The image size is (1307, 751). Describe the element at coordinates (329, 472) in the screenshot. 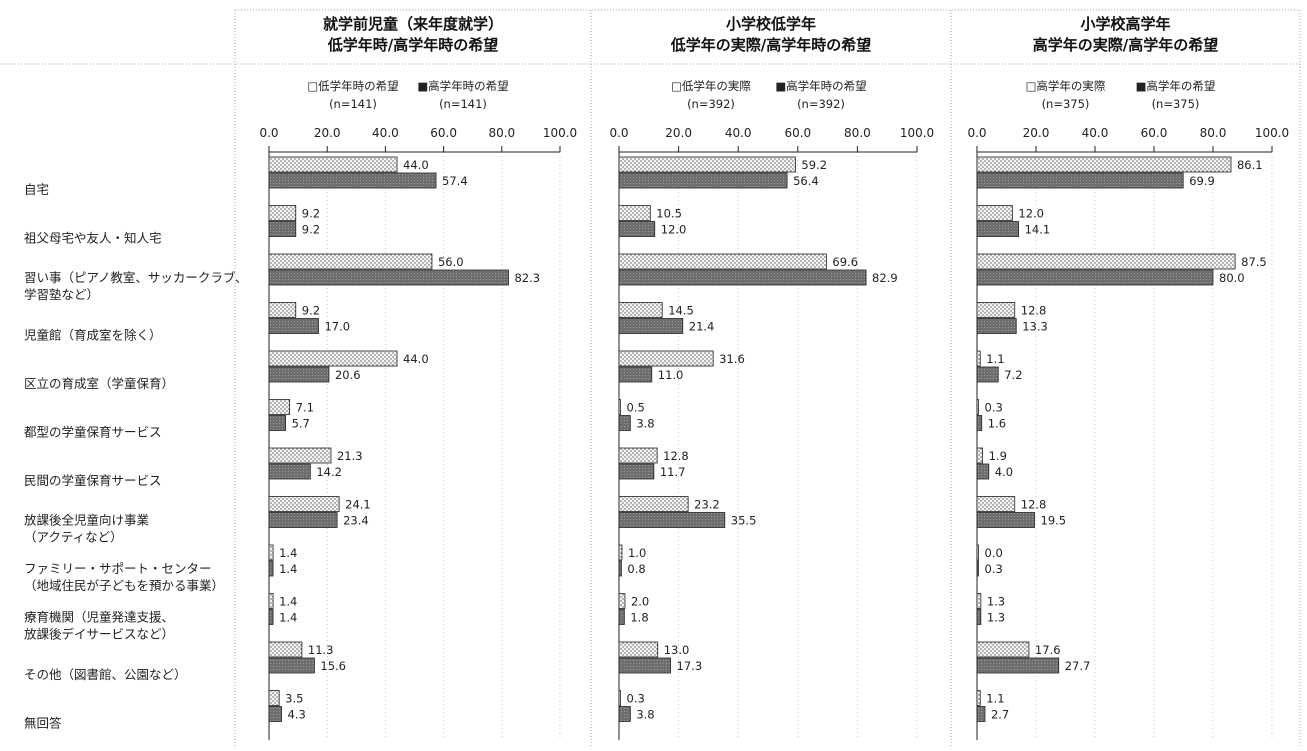

I see `bar-value-label: 14.2` at that location.